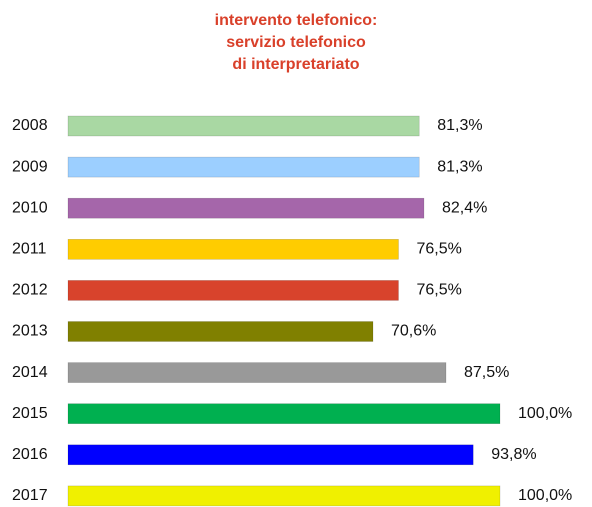 The image size is (592, 507). Describe the element at coordinates (513, 454) in the screenshot. I see `value-label: 93,8%` at that location.